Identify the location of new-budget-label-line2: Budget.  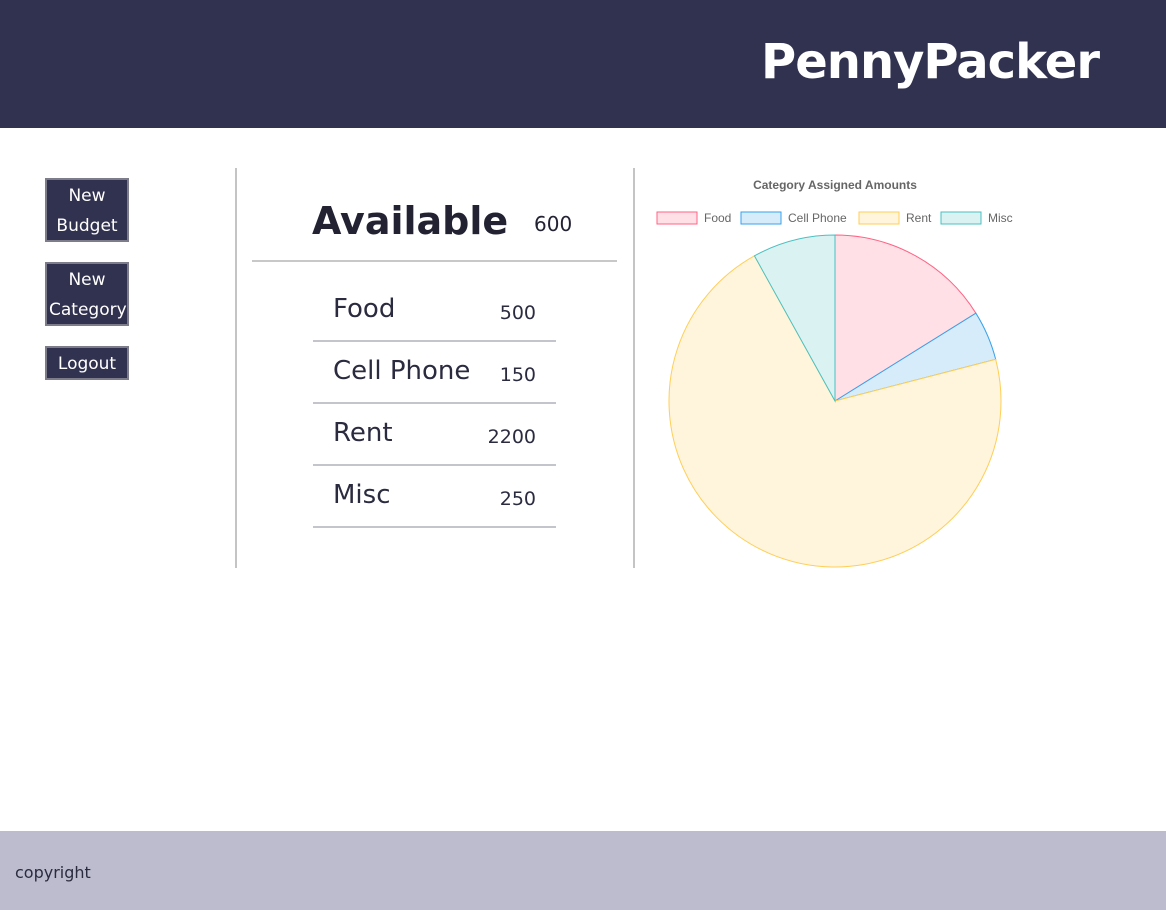
(87, 226).